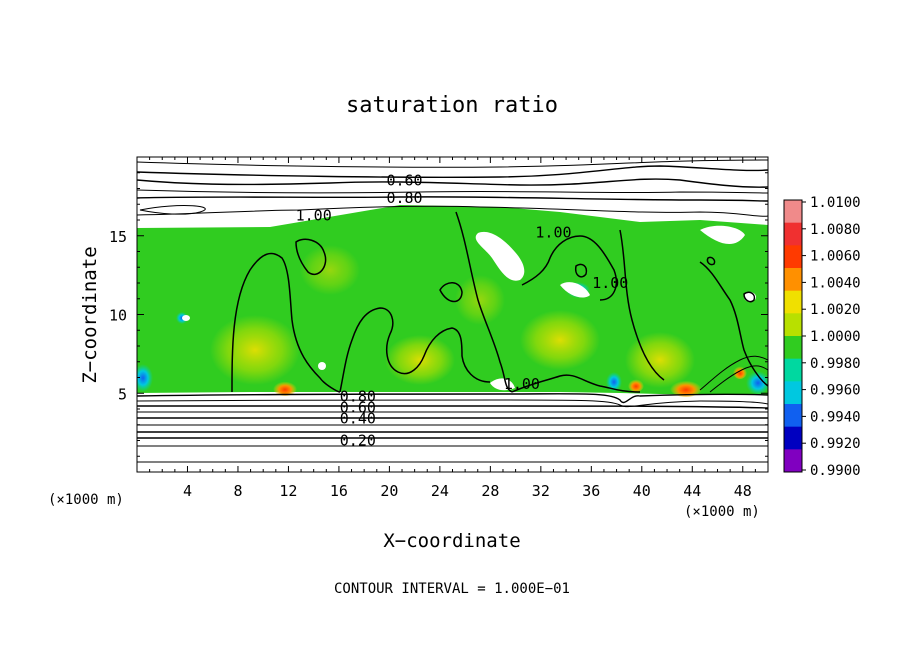  What do you see at coordinates (835, 283) in the screenshot?
I see `colorbar-label: 1.0040` at bounding box center [835, 283].